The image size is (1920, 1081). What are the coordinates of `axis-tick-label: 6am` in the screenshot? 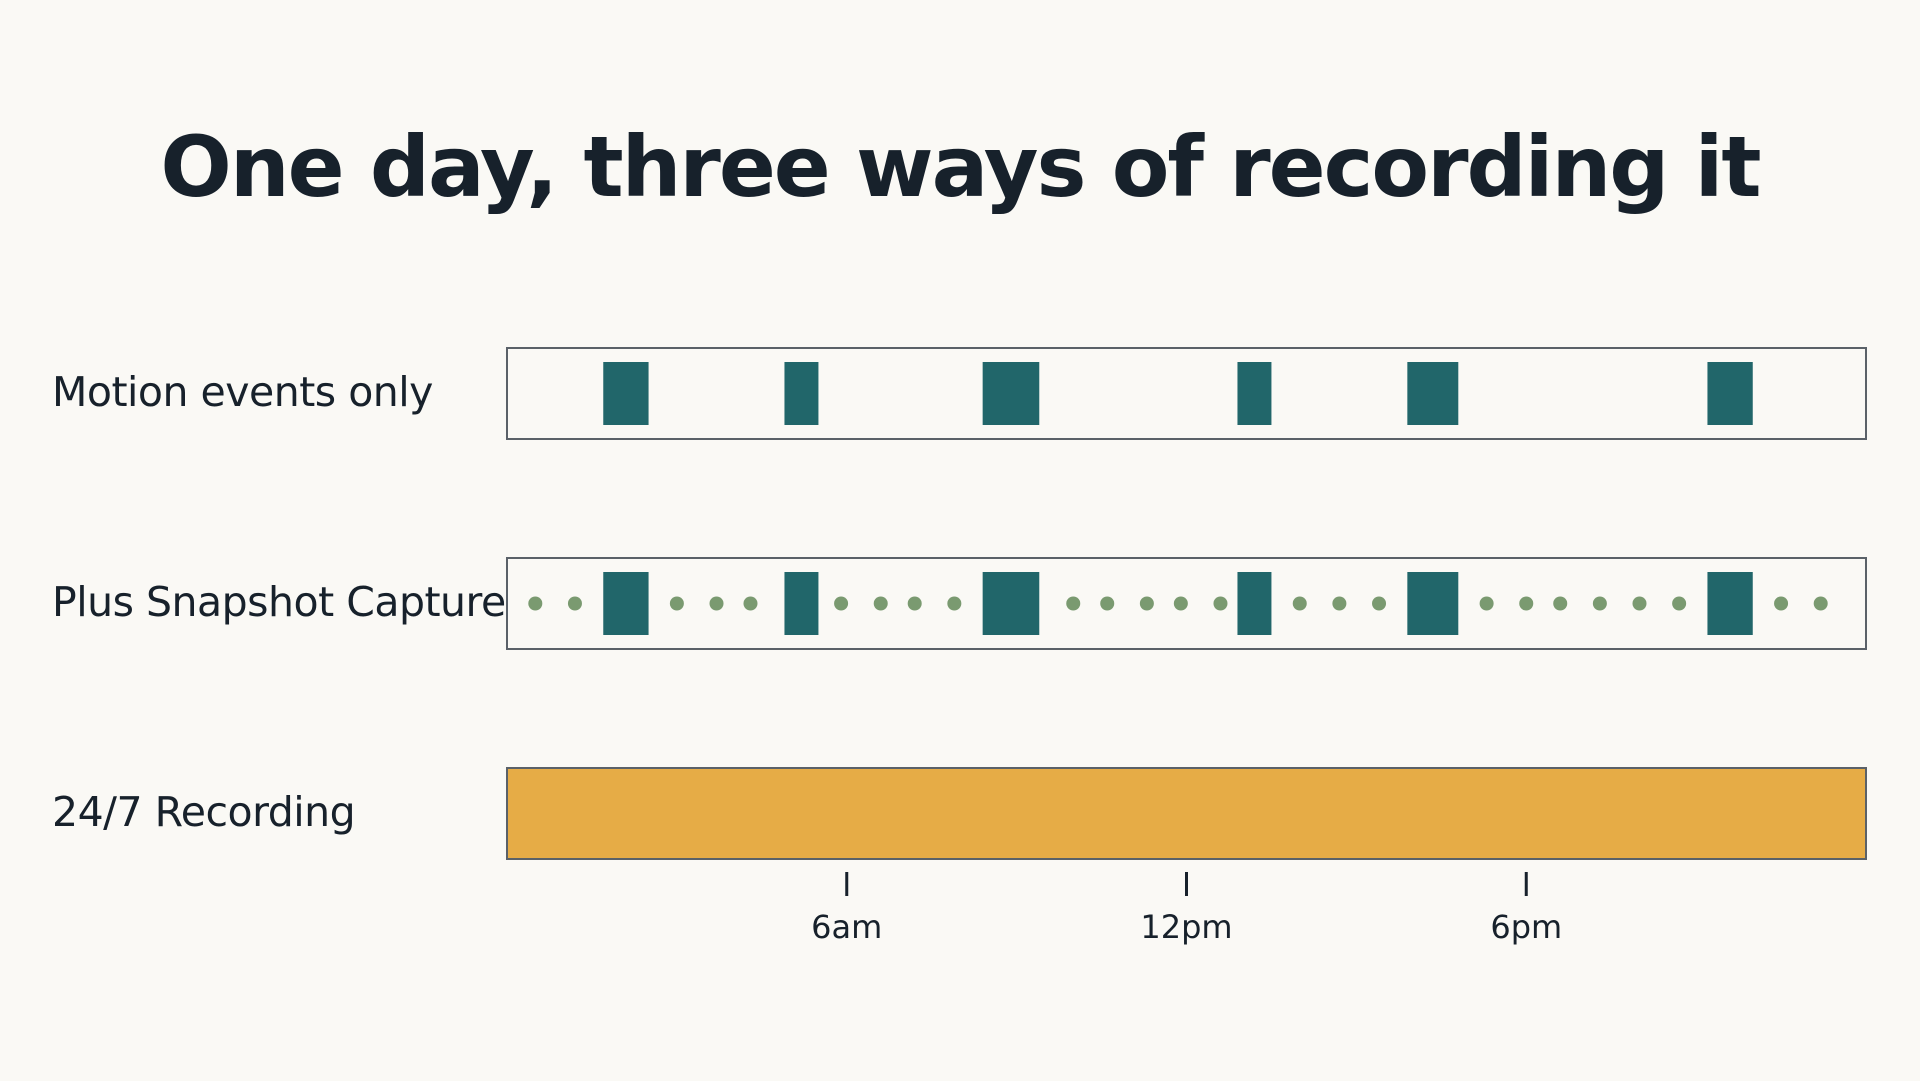 It's located at (846, 927).